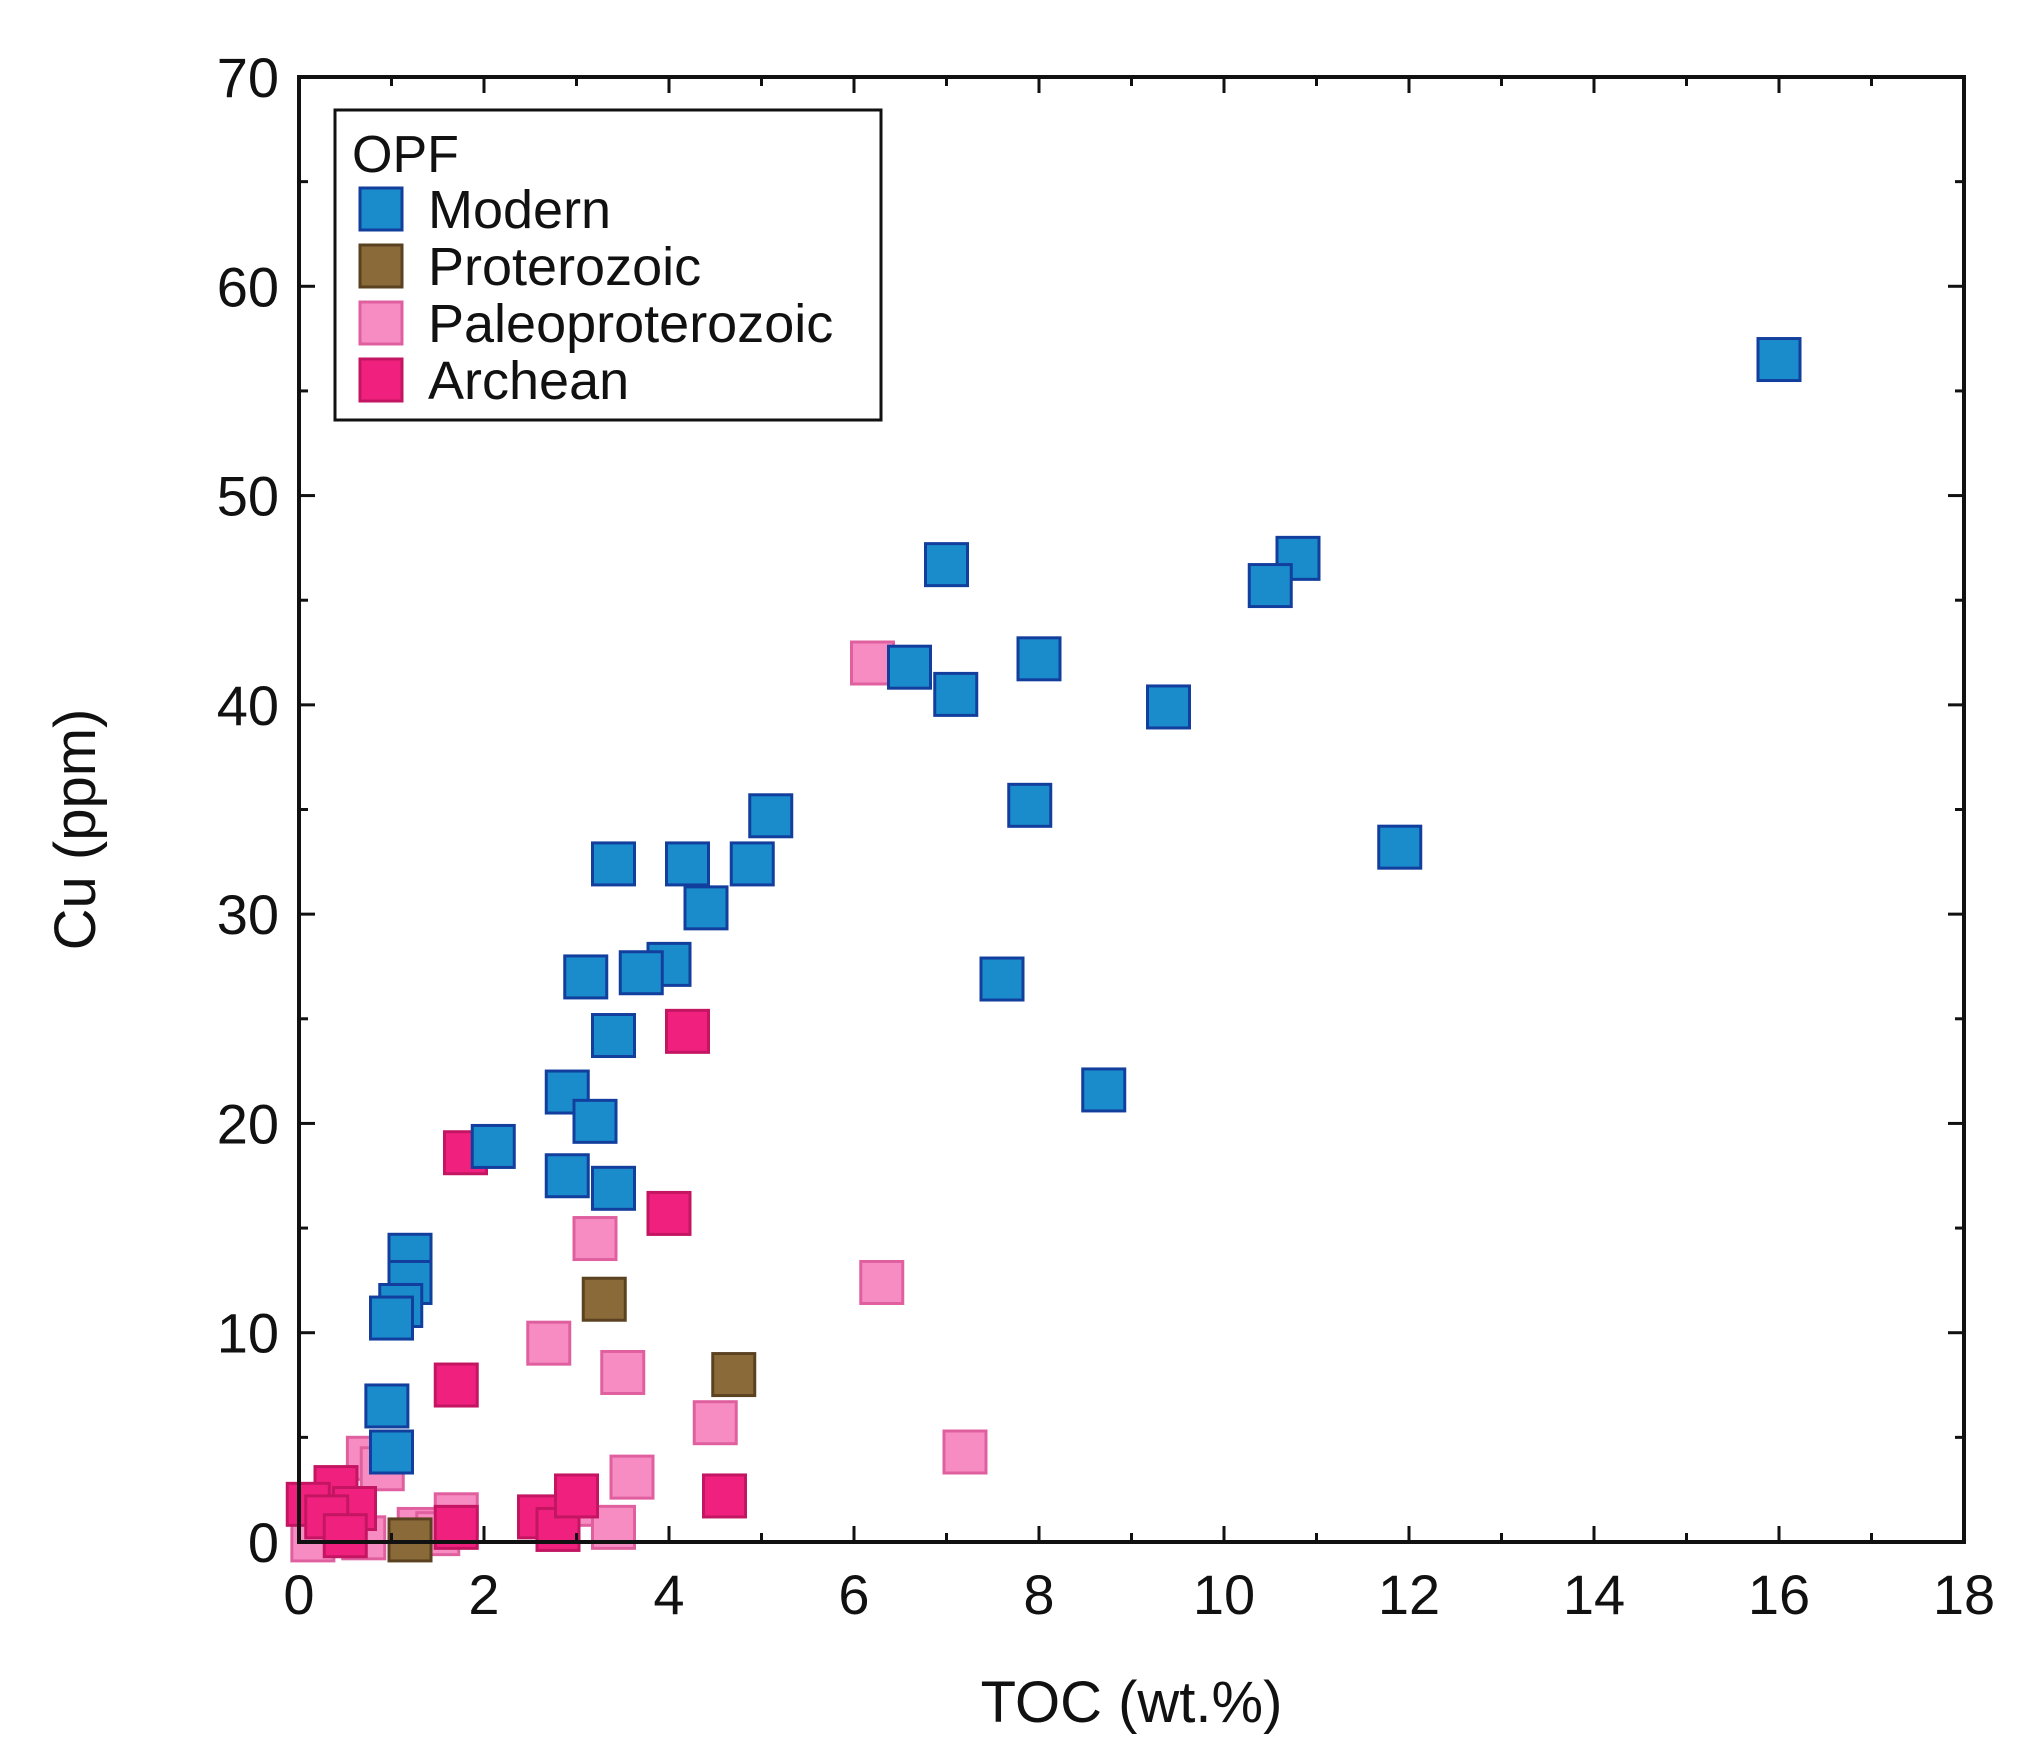 Image resolution: width=2020 pixels, height=1751 pixels. What do you see at coordinates (853, 1594) in the screenshot?
I see `x-tick-label: 6` at bounding box center [853, 1594].